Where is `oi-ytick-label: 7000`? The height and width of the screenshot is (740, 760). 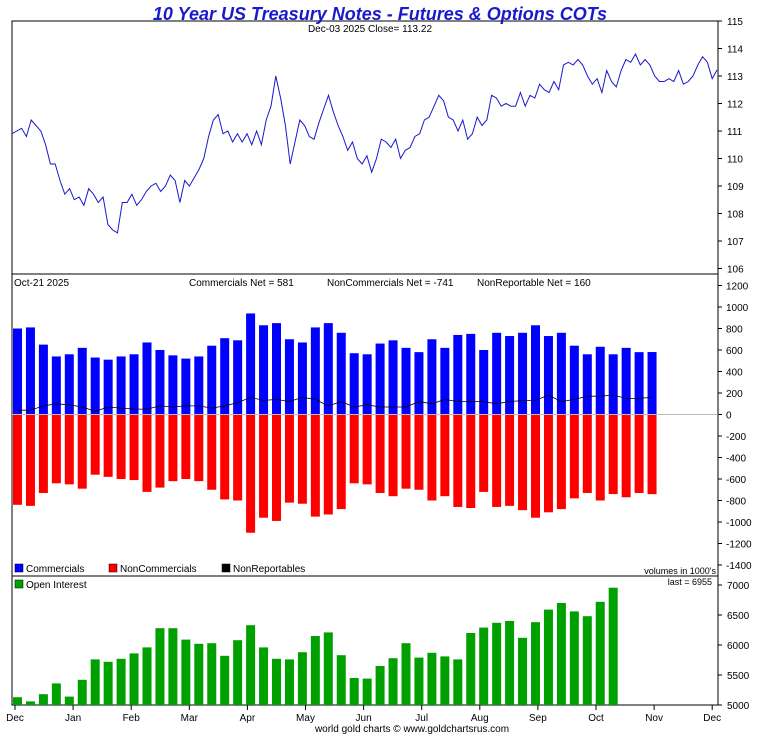
oi-ytick-label: 7000 is located at coordinates (738, 586).